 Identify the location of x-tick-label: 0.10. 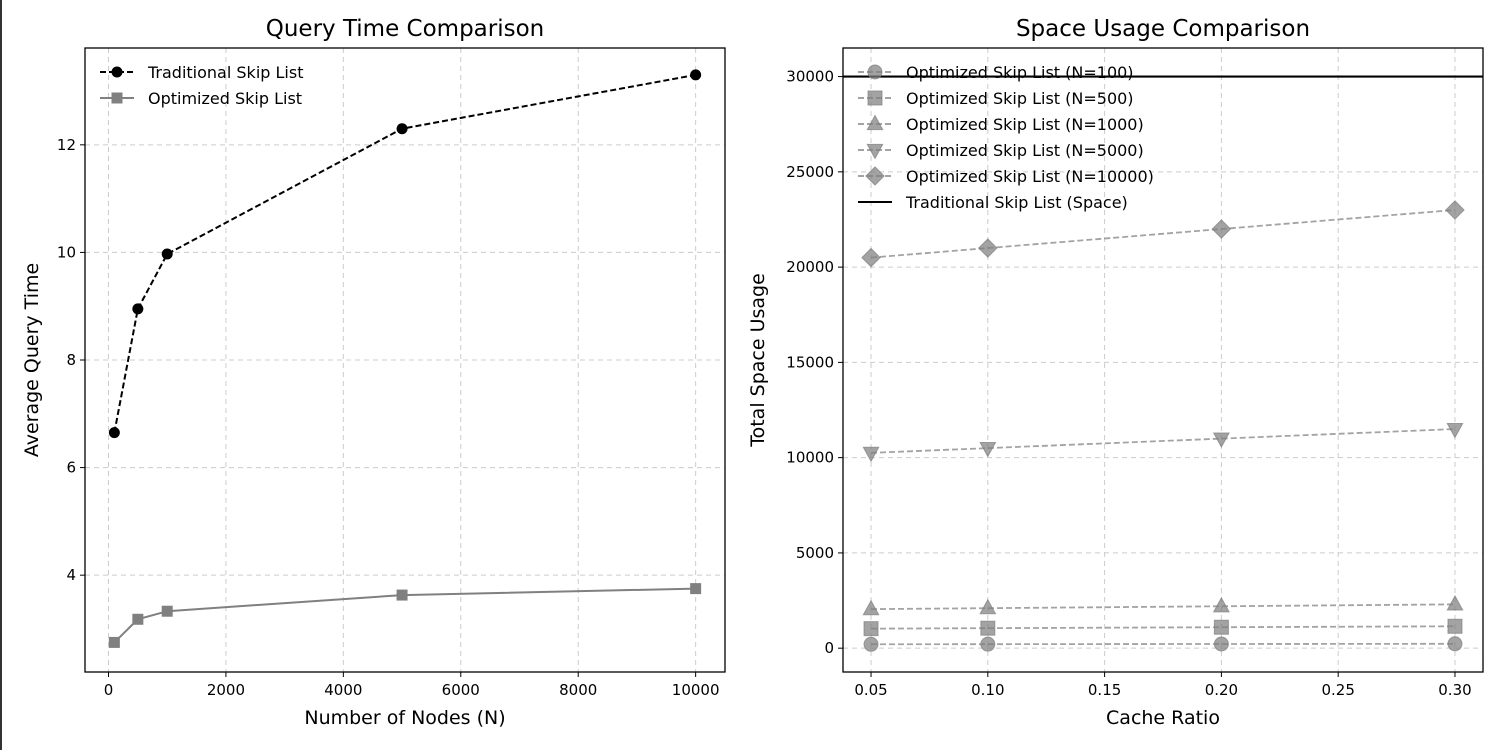
(987, 690).